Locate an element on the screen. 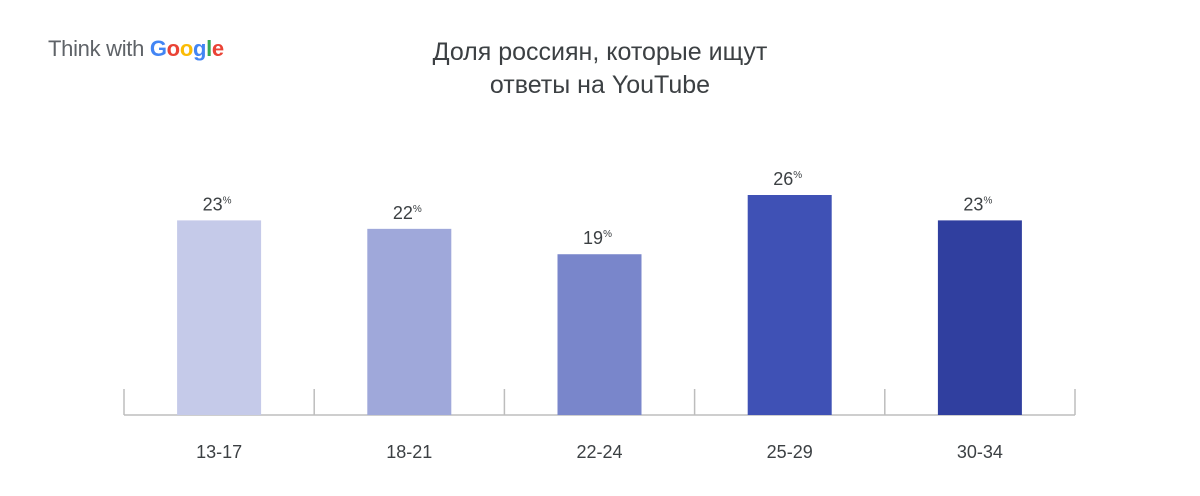 The height and width of the screenshot is (496, 1200). google-wordmark: Google is located at coordinates (187, 48).